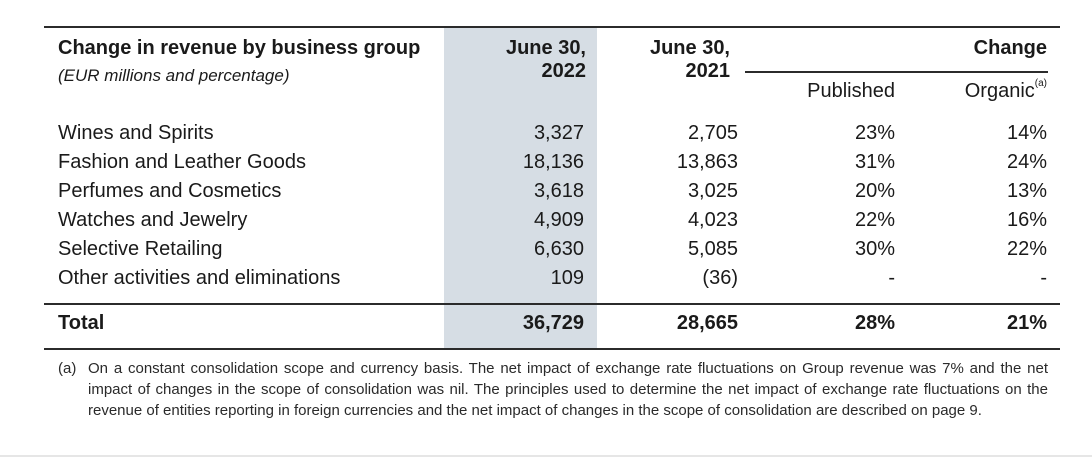 The height and width of the screenshot is (460, 1092). Describe the element at coordinates (1043, 278) in the screenshot. I see `value-organic: -` at that location.